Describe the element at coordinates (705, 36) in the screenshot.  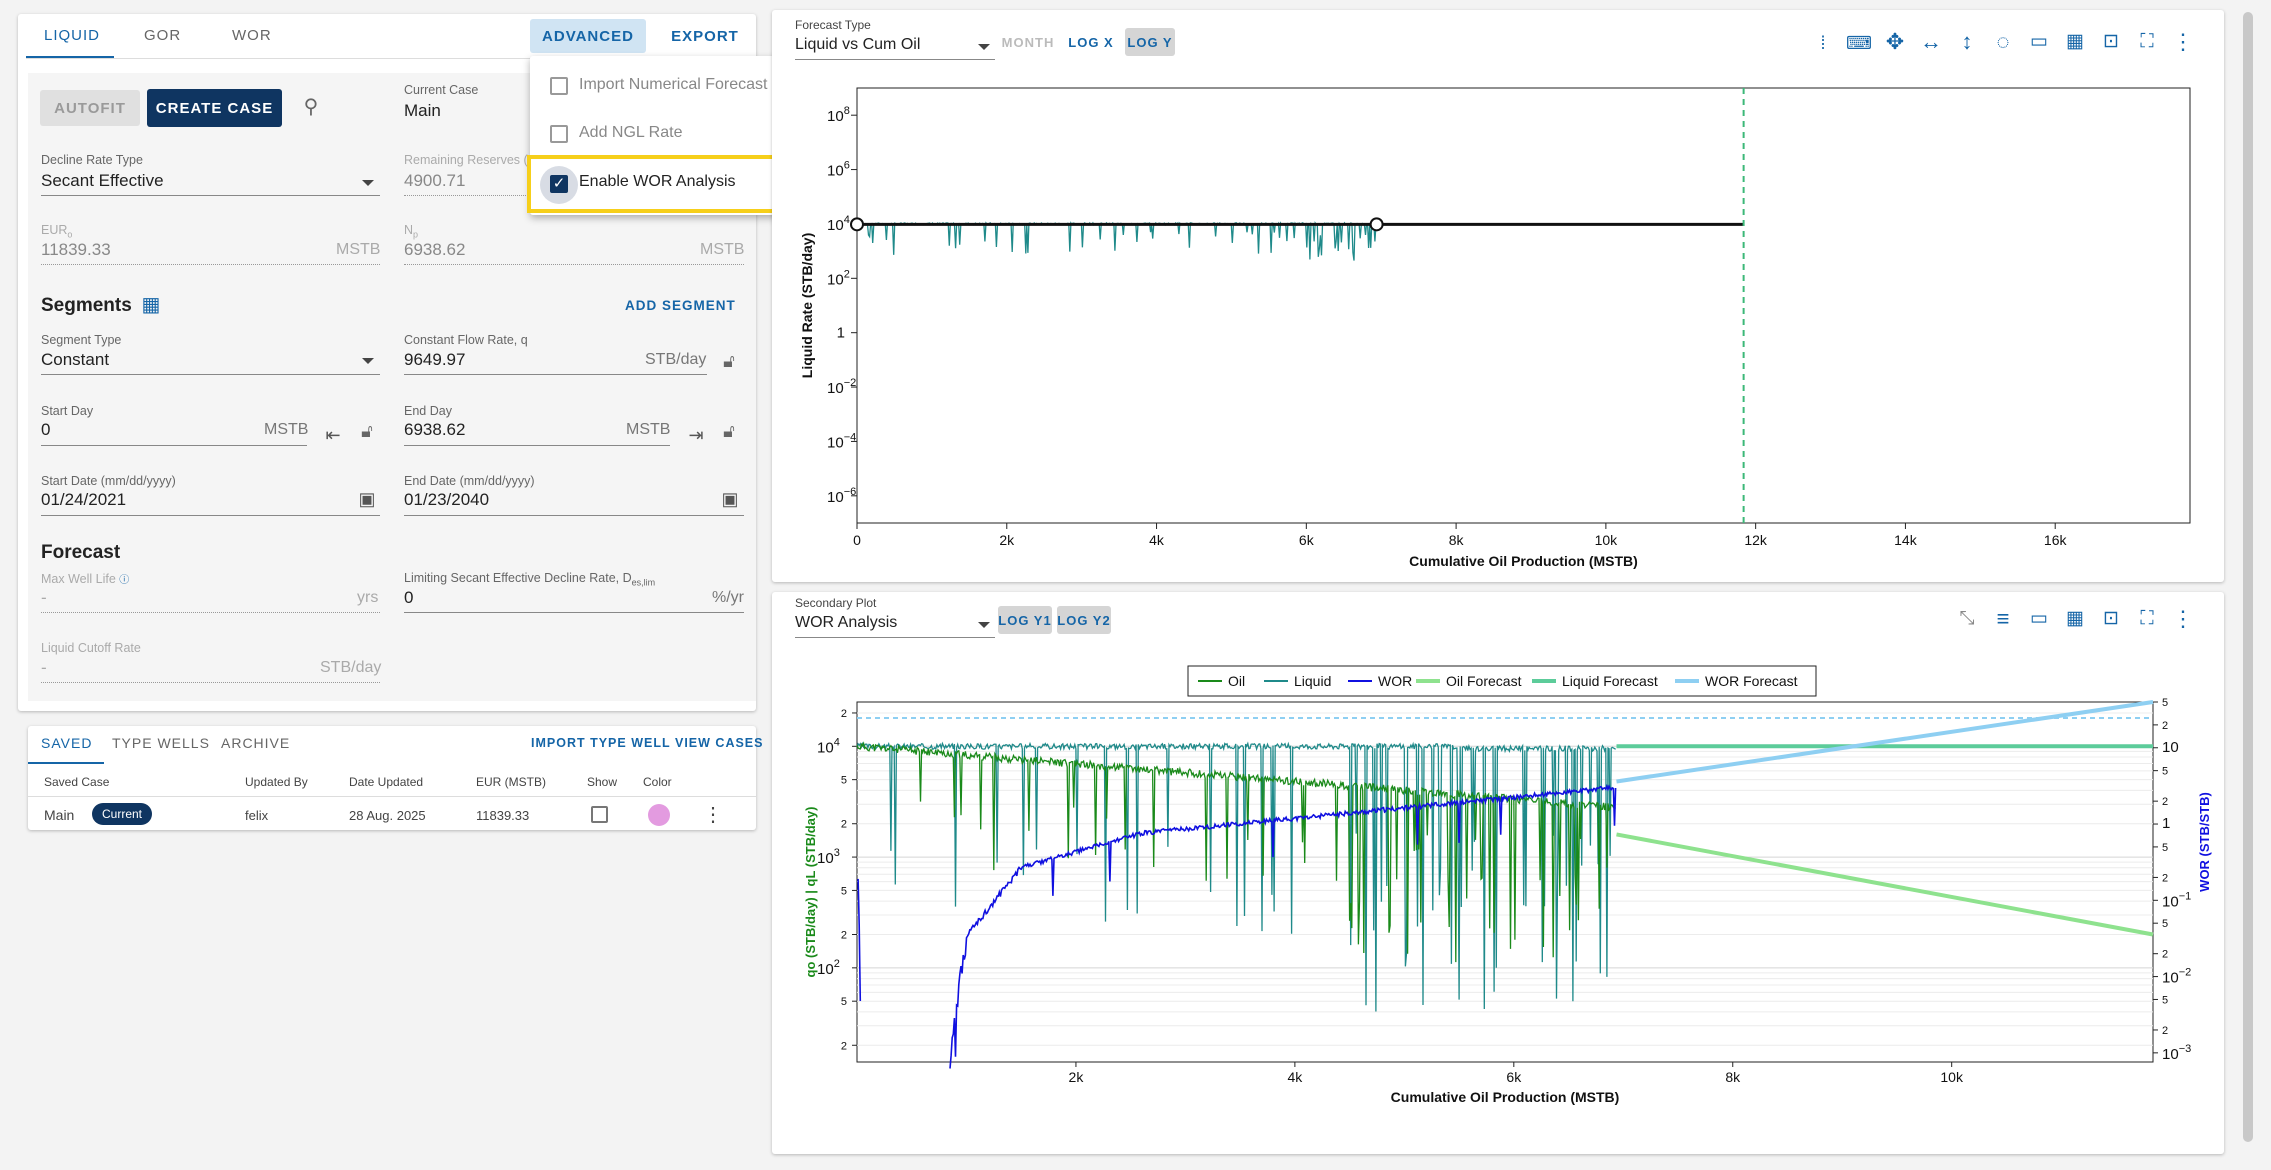
I see `export-button: EXPORT` at that location.